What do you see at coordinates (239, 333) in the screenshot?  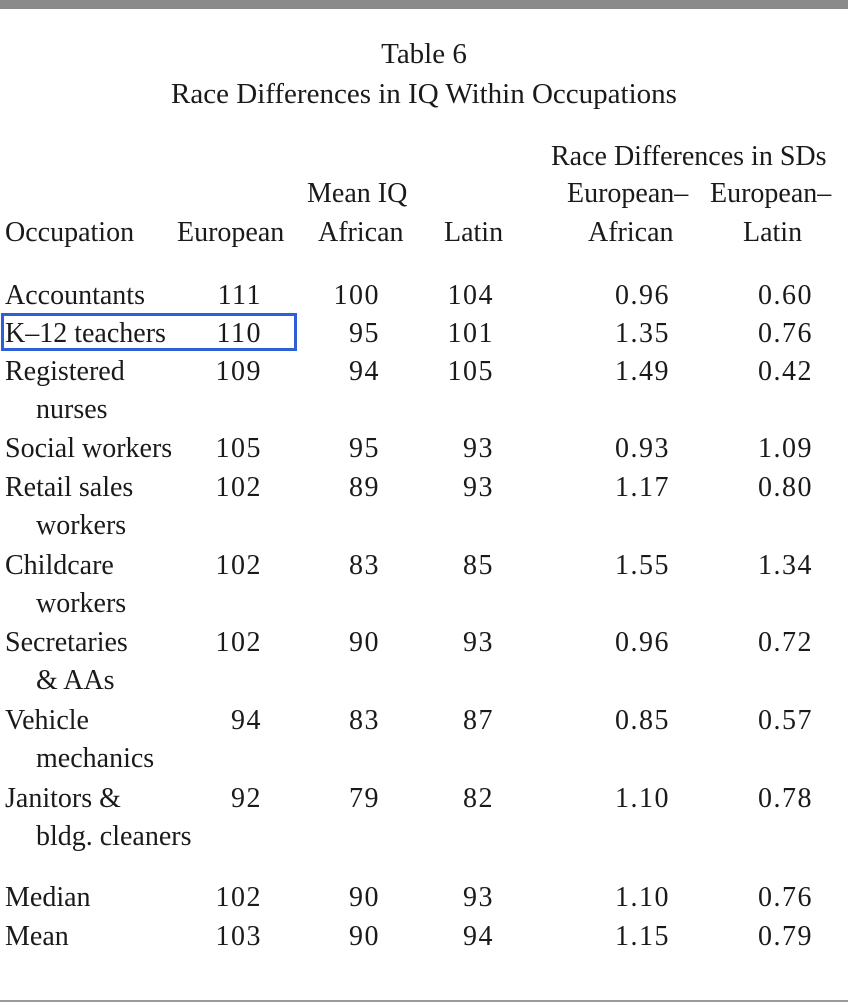 I see `european-iq-cell: 110` at bounding box center [239, 333].